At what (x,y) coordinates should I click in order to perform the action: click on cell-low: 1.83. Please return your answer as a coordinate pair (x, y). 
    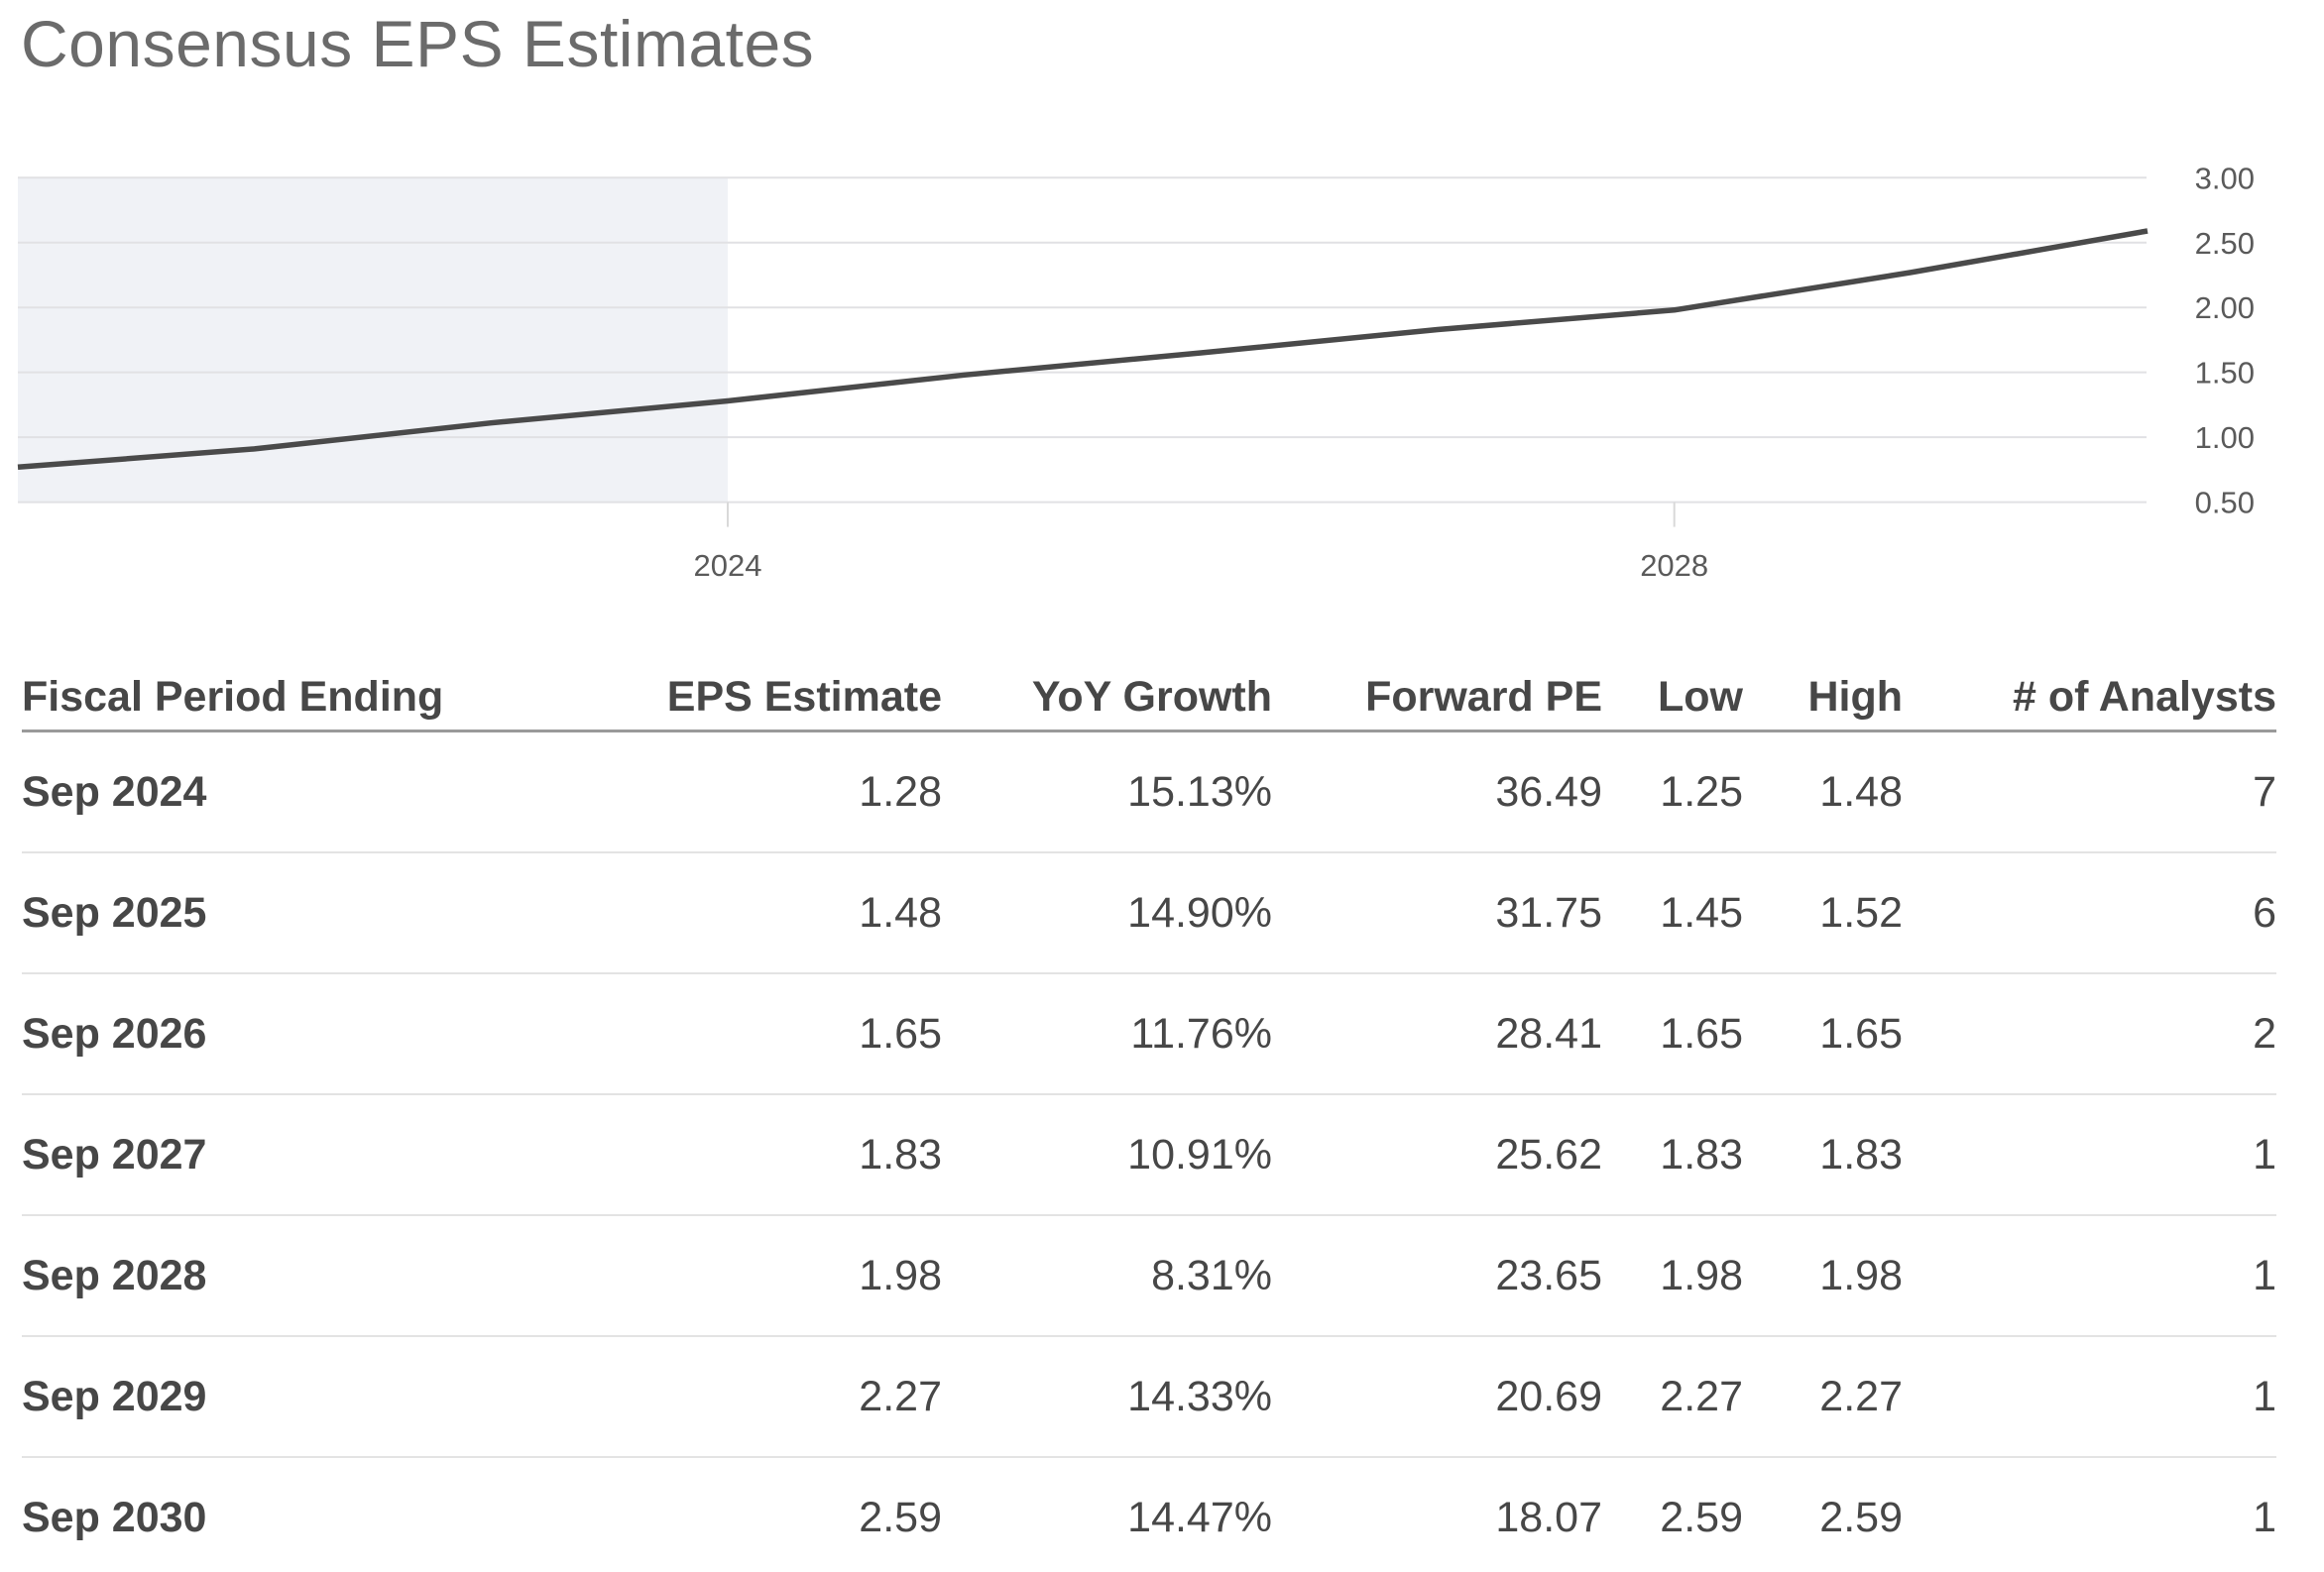
    Looking at the image, I should click on (1672, 1155).